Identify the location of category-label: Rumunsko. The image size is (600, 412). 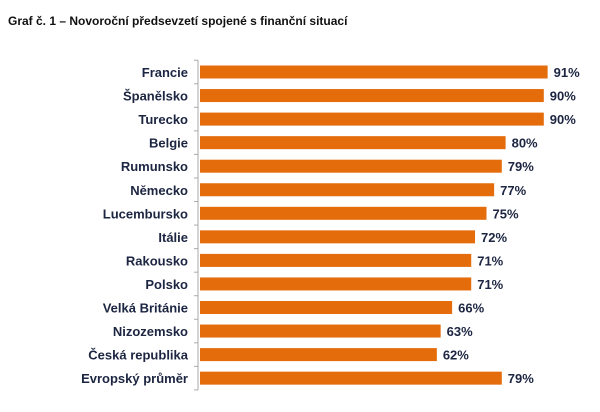
(154, 166).